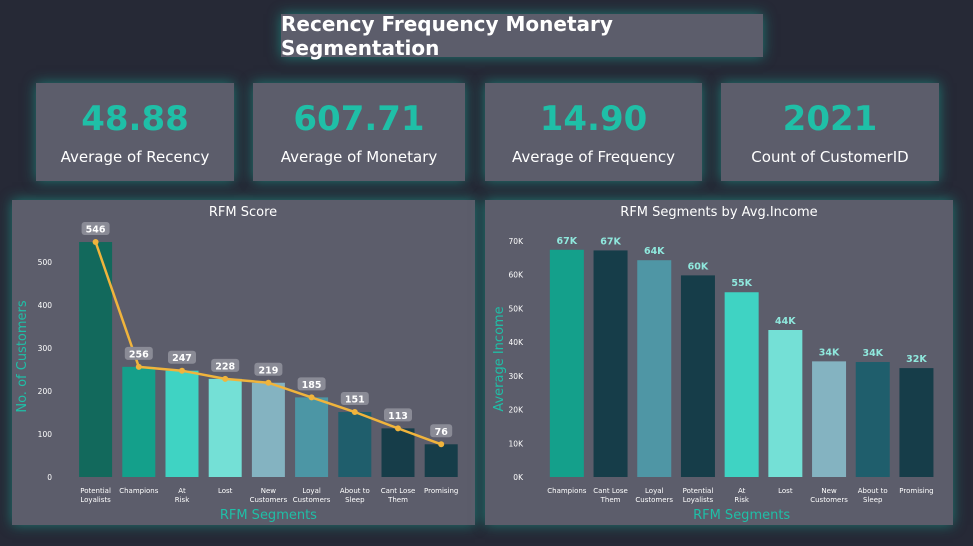  Describe the element at coordinates (718, 212) in the screenshot. I see `chart-title: RFM Segments by Avg.Income` at that location.